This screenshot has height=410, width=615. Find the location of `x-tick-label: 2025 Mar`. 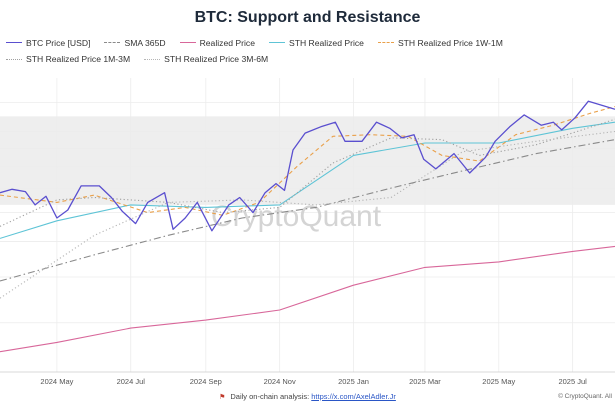

x-tick-label: 2025 Mar is located at coordinates (425, 381).